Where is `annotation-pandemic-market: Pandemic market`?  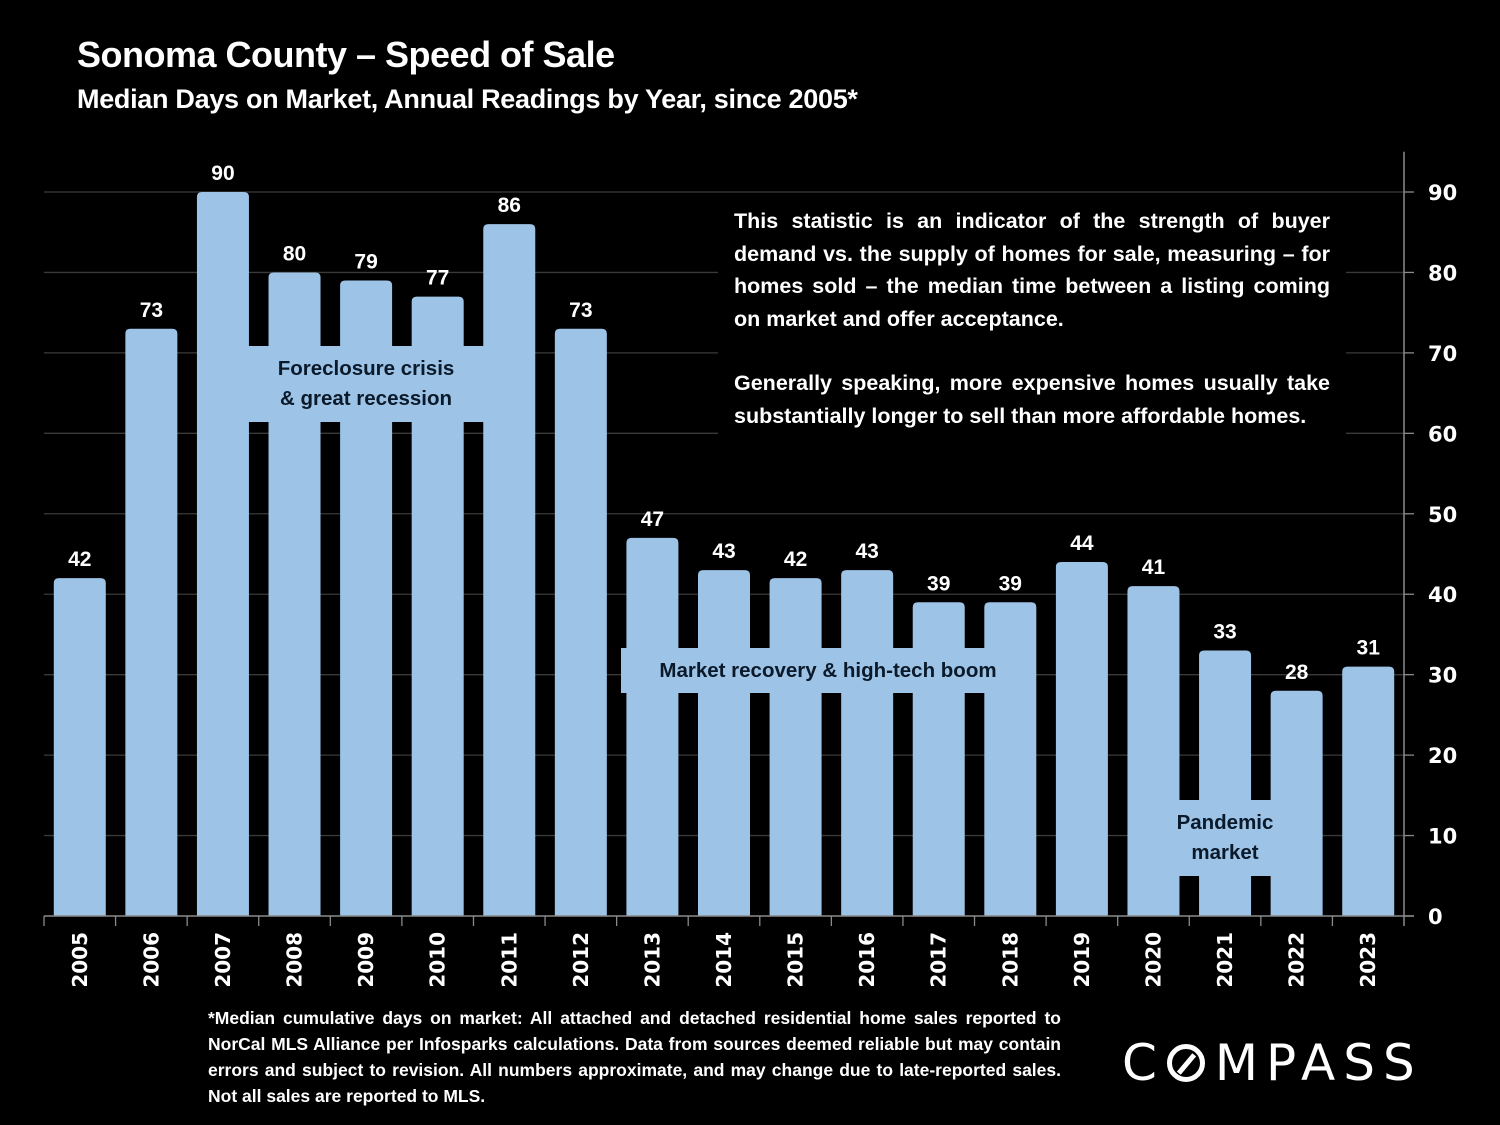 annotation-pandemic-market: Pandemic market is located at coordinates (1225, 838).